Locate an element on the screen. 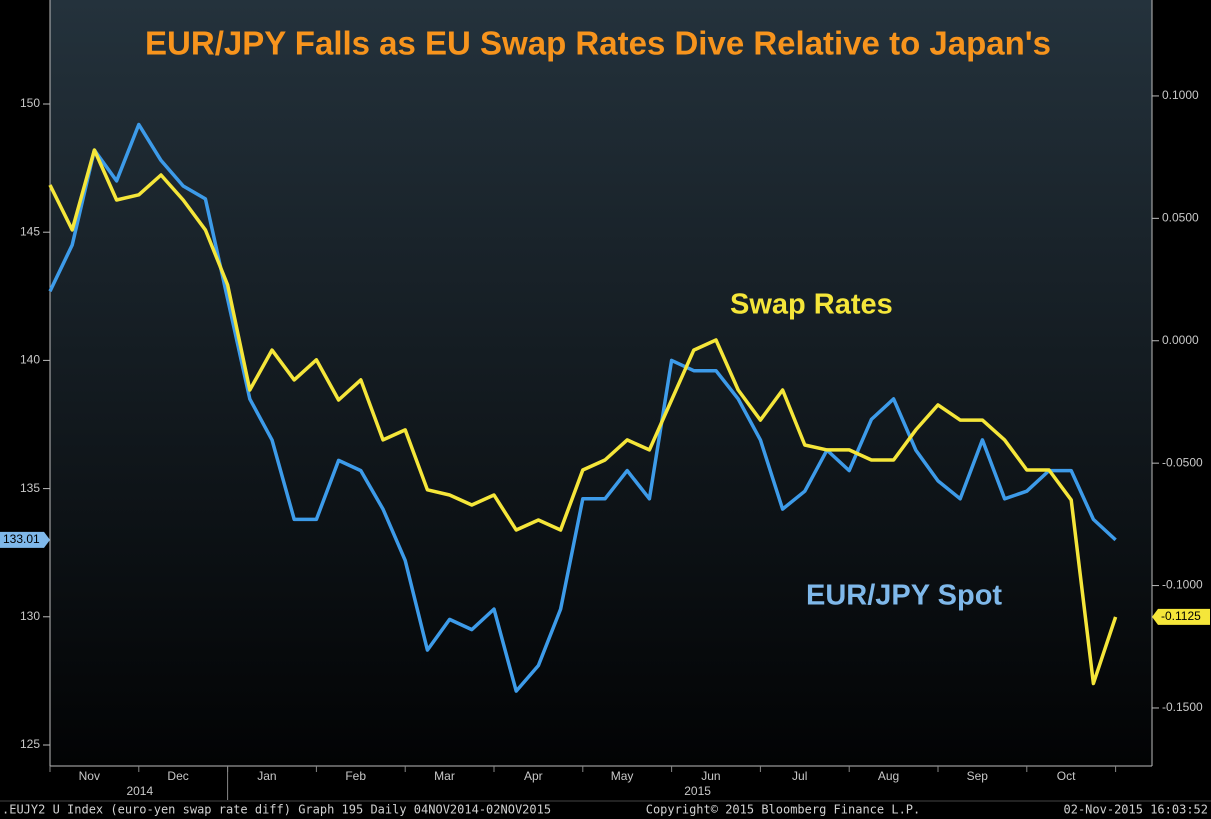  y-tick-label: 145 is located at coordinates (30, 231).